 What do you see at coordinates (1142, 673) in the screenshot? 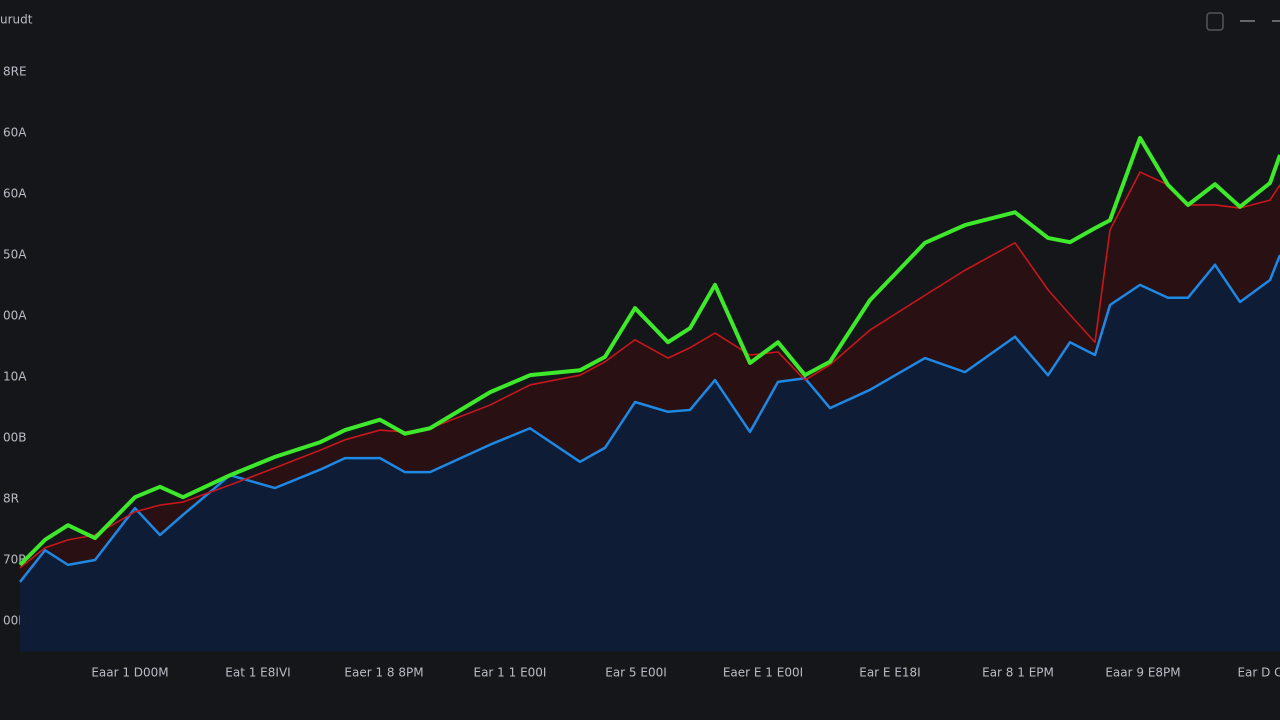
I see `x-tick-label: Eaar 9 E8PM` at bounding box center [1142, 673].